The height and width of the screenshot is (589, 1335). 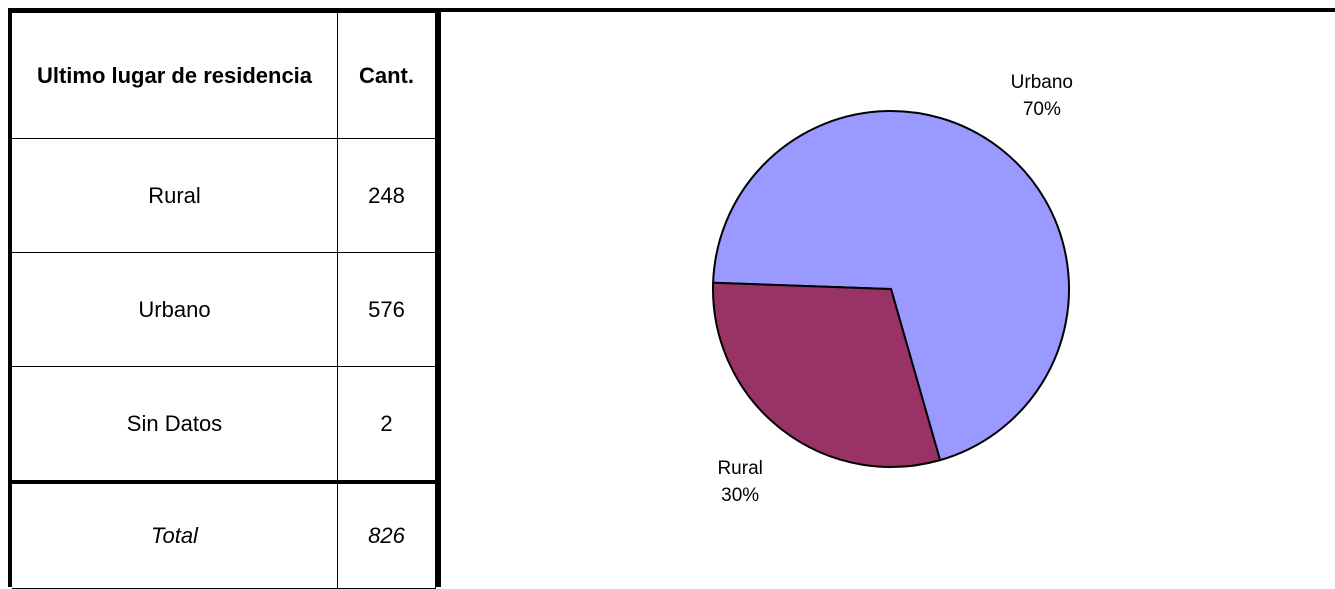 I want to click on row: Rural 248, so click(x=224, y=195).